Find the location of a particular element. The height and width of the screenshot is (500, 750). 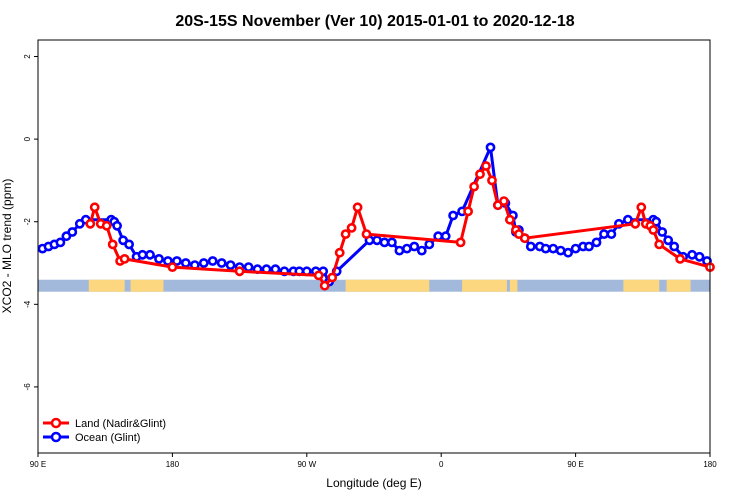

legend-land-marker is located at coordinates (56, 423).